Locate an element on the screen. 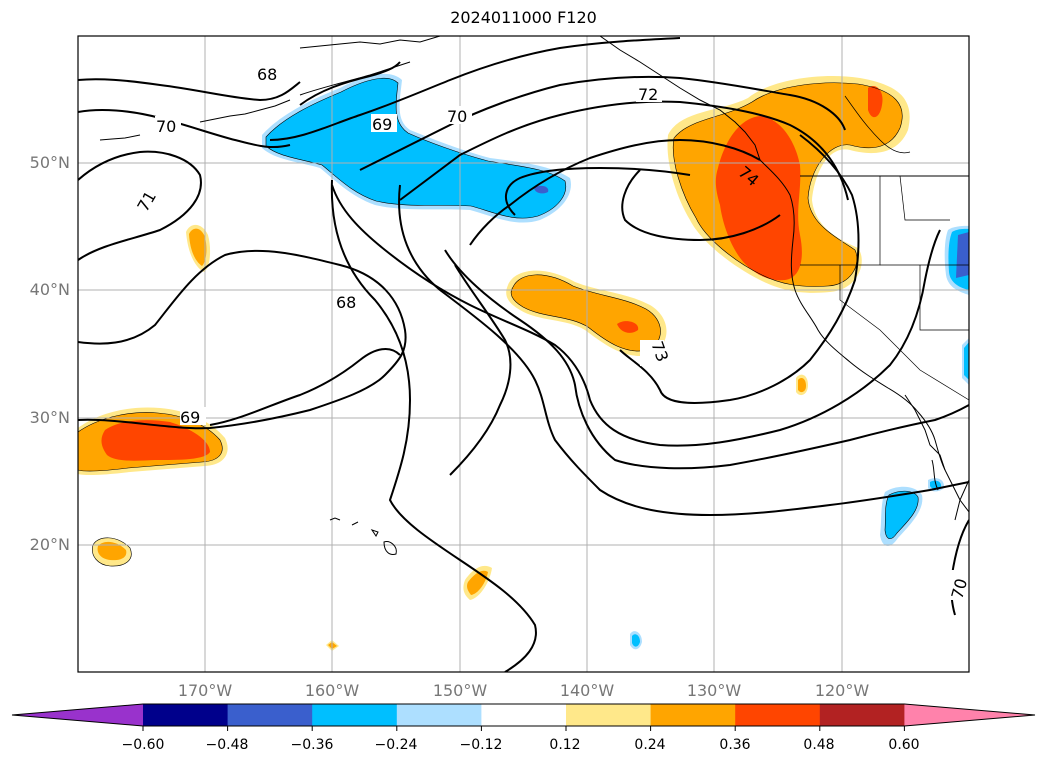 The height and width of the screenshot is (765, 1047). colorbar-tick-label: −0.12 is located at coordinates (481, 745).